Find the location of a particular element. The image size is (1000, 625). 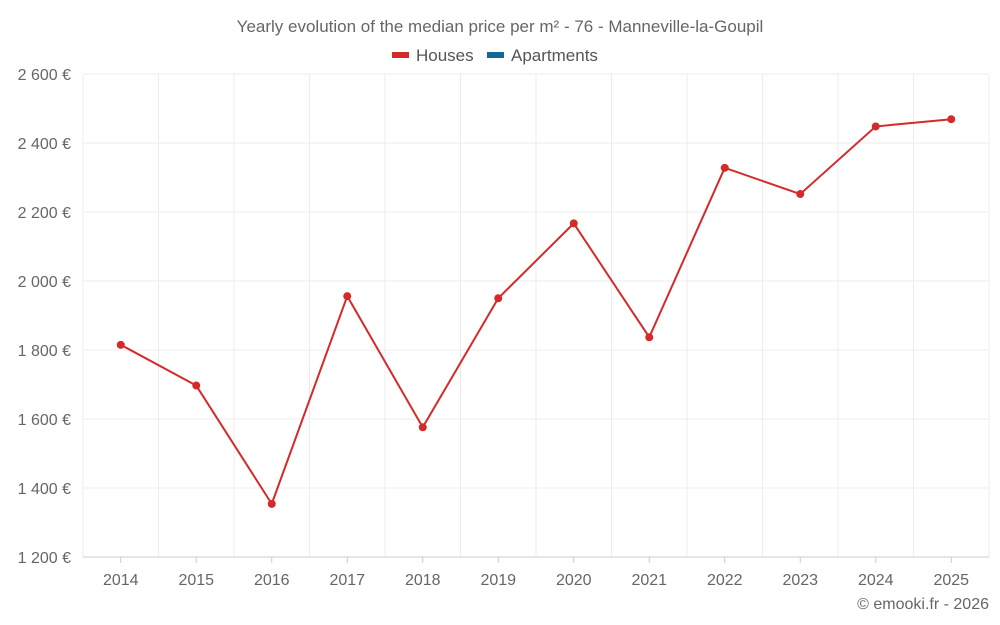

data-point-houses-2017 is located at coordinates (347, 296).